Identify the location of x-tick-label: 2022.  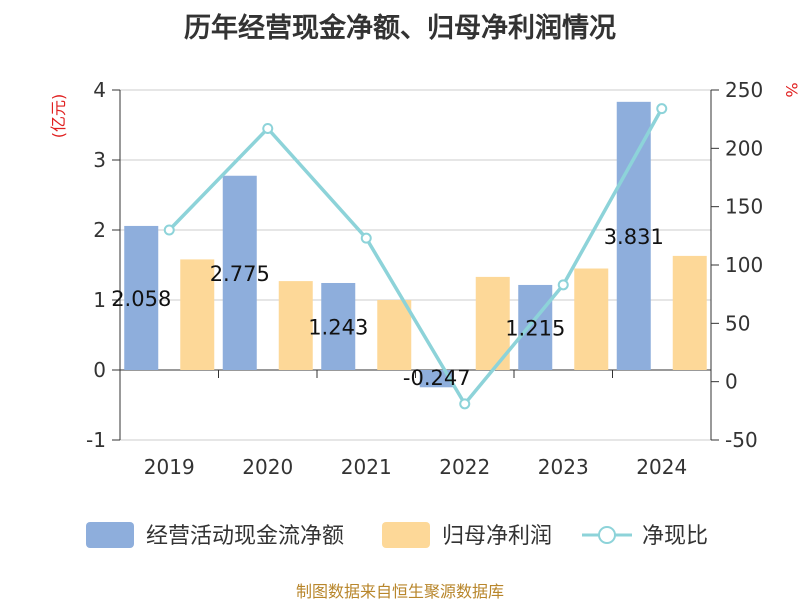
(464, 467).